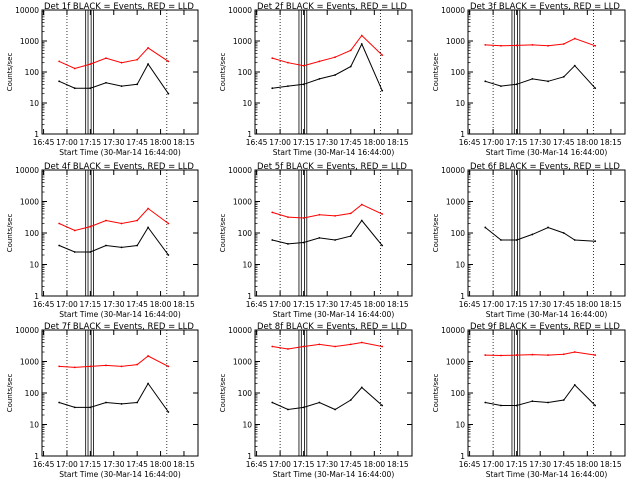 This screenshot has width=640, height=480. What do you see at coordinates (119, 167) in the screenshot?
I see `panel-title: Det 4f BLACK = Events, RED = LLD` at bounding box center [119, 167].